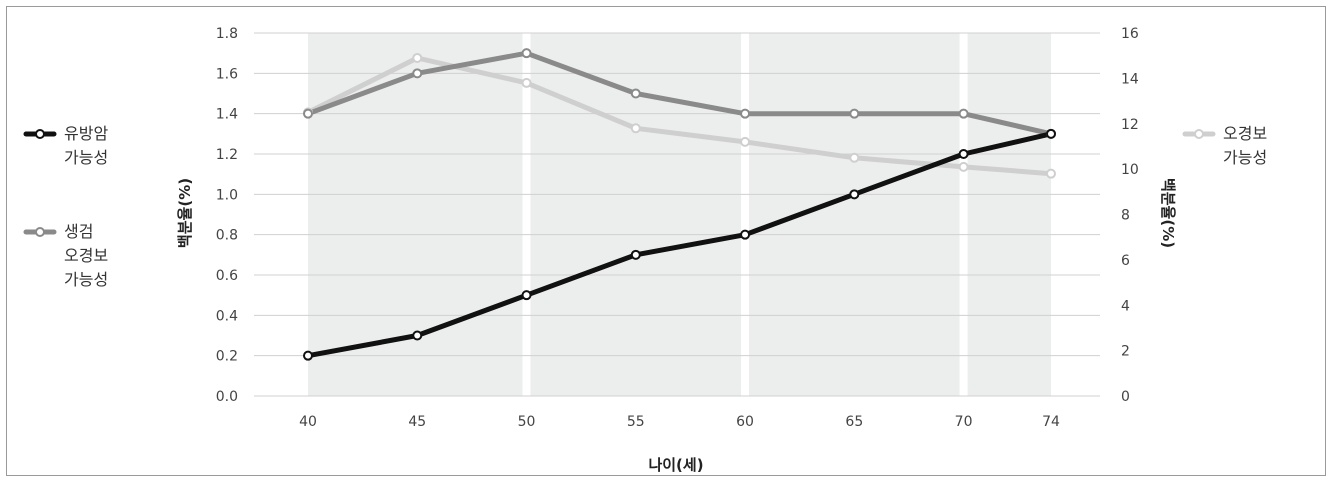 This screenshot has height=483, width=1333. What do you see at coordinates (227, 316) in the screenshot?
I see `y-left-tick-label: 0.4` at bounding box center [227, 316].